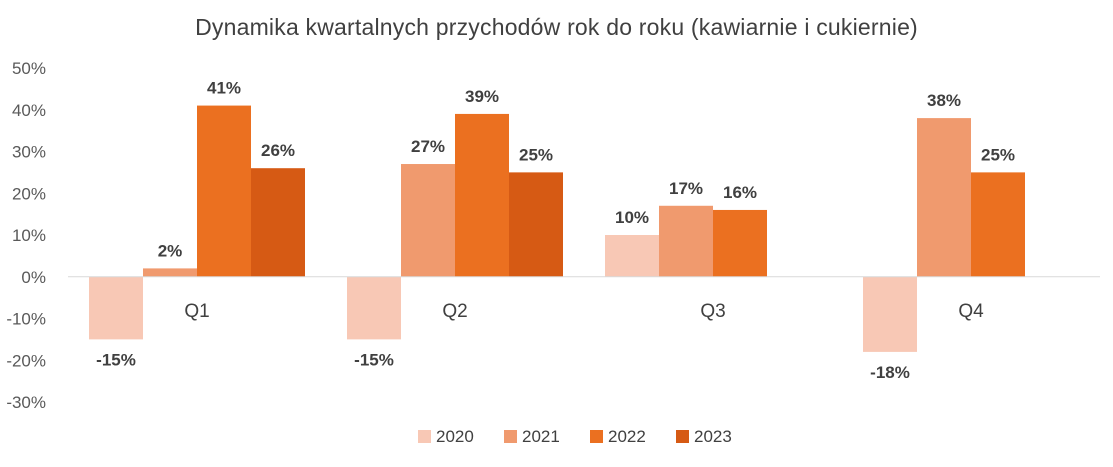  I want to click on category-label: Q4, so click(971, 311).